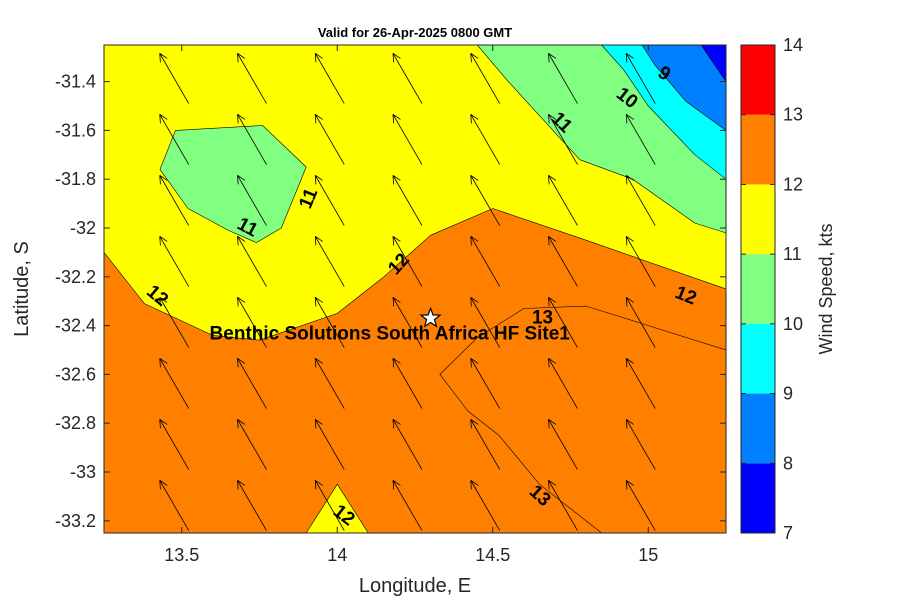 The height and width of the screenshot is (600, 900). Describe the element at coordinates (75, 179) in the screenshot. I see `y-tick-label: -31.8` at that location.